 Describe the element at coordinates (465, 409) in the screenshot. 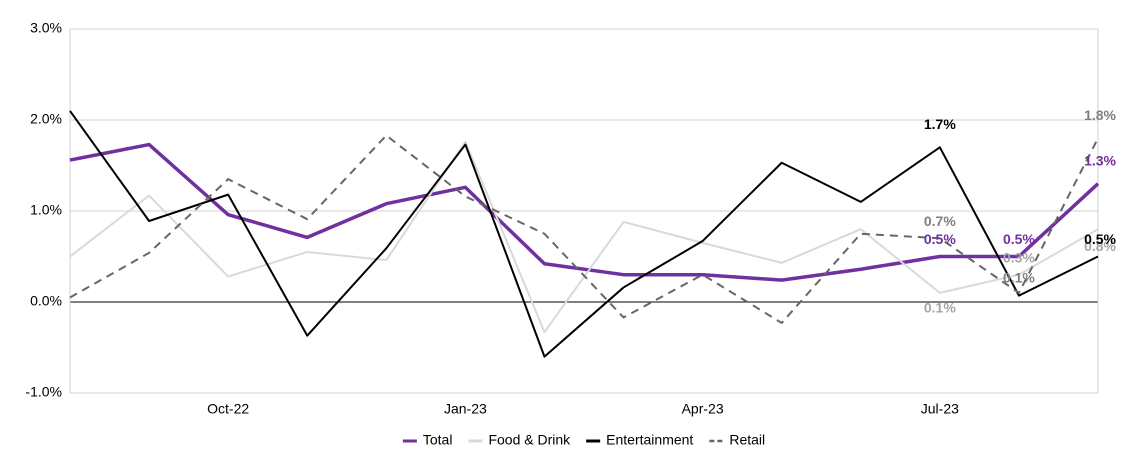

I see `x-tick-label: Jan-23` at that location.